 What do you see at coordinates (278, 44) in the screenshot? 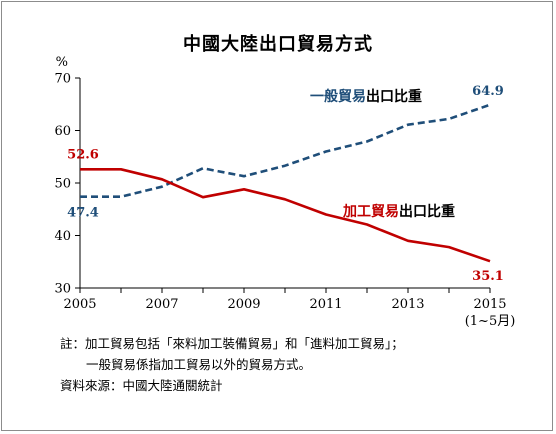
I see `chart-title: 中國大陸出口貿易方式` at bounding box center [278, 44].